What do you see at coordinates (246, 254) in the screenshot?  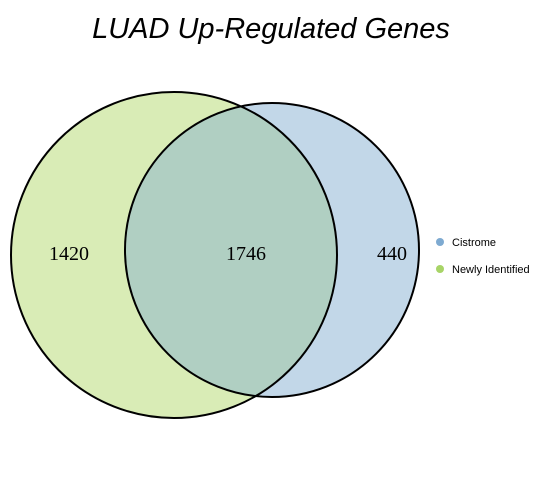 I see `intersection-count: 1746` at bounding box center [246, 254].